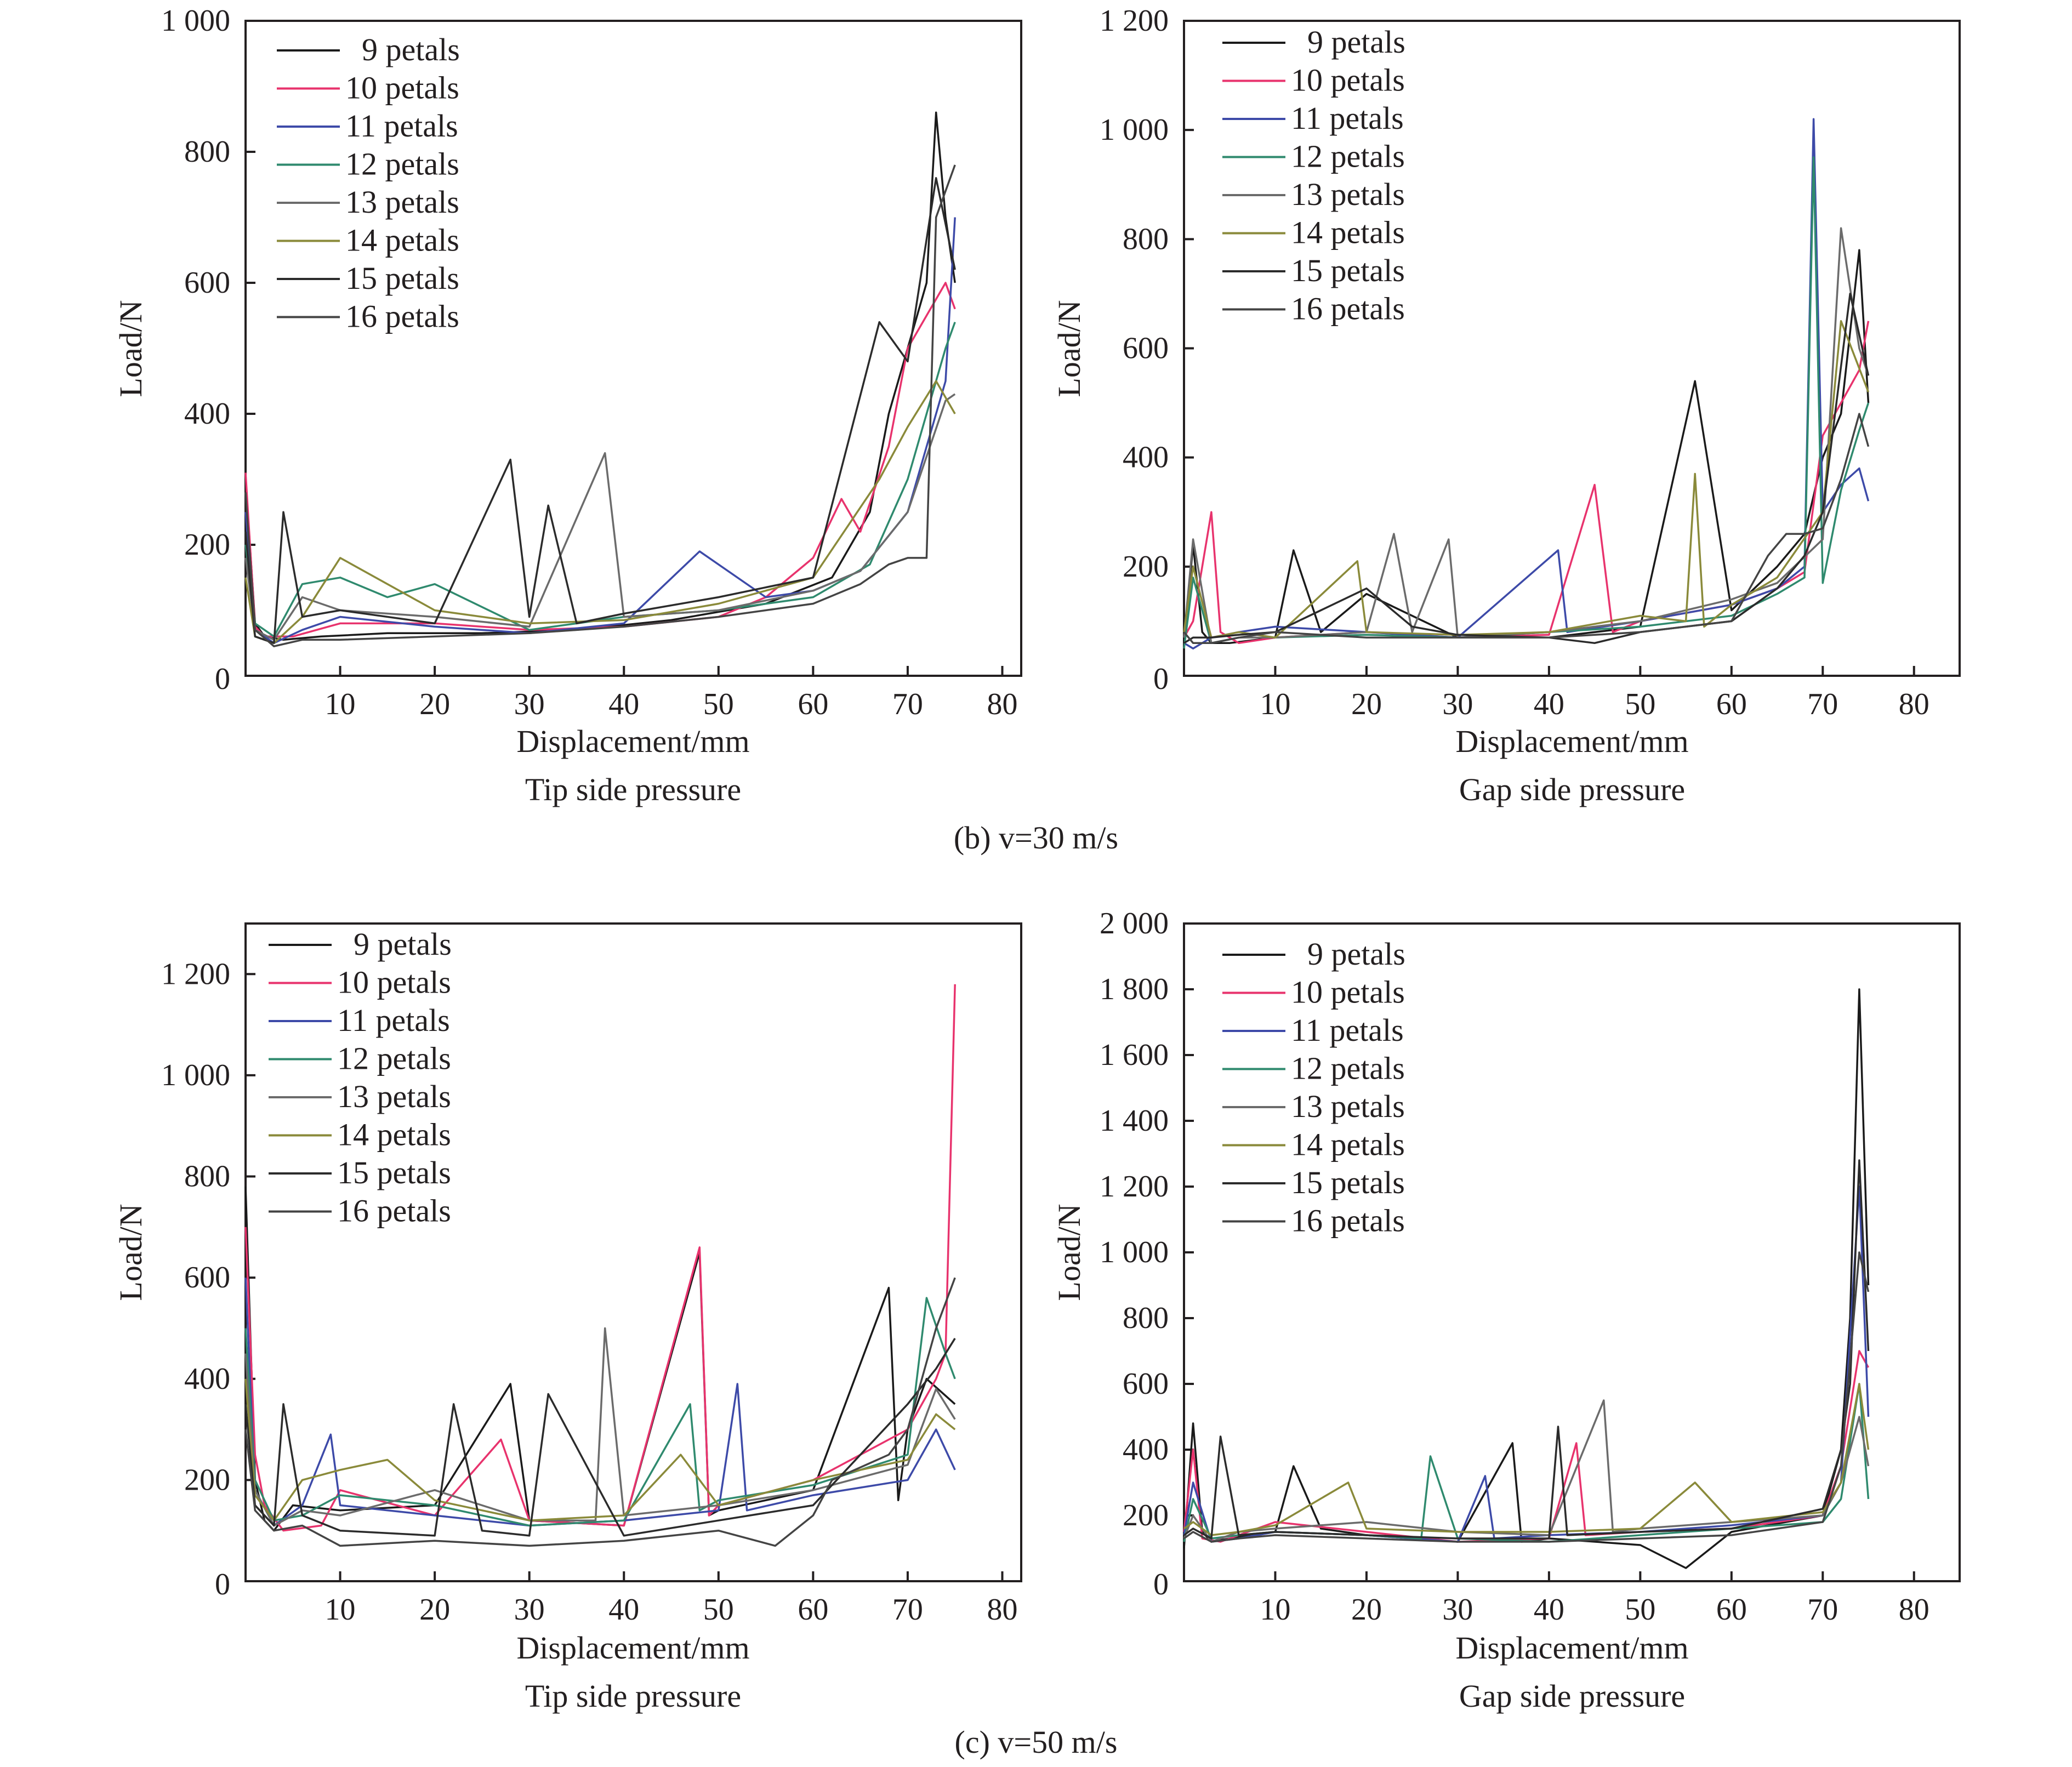 The width and height of the screenshot is (2072, 1767). I want to click on panel-title: Gap side pressure, so click(1572, 1696).